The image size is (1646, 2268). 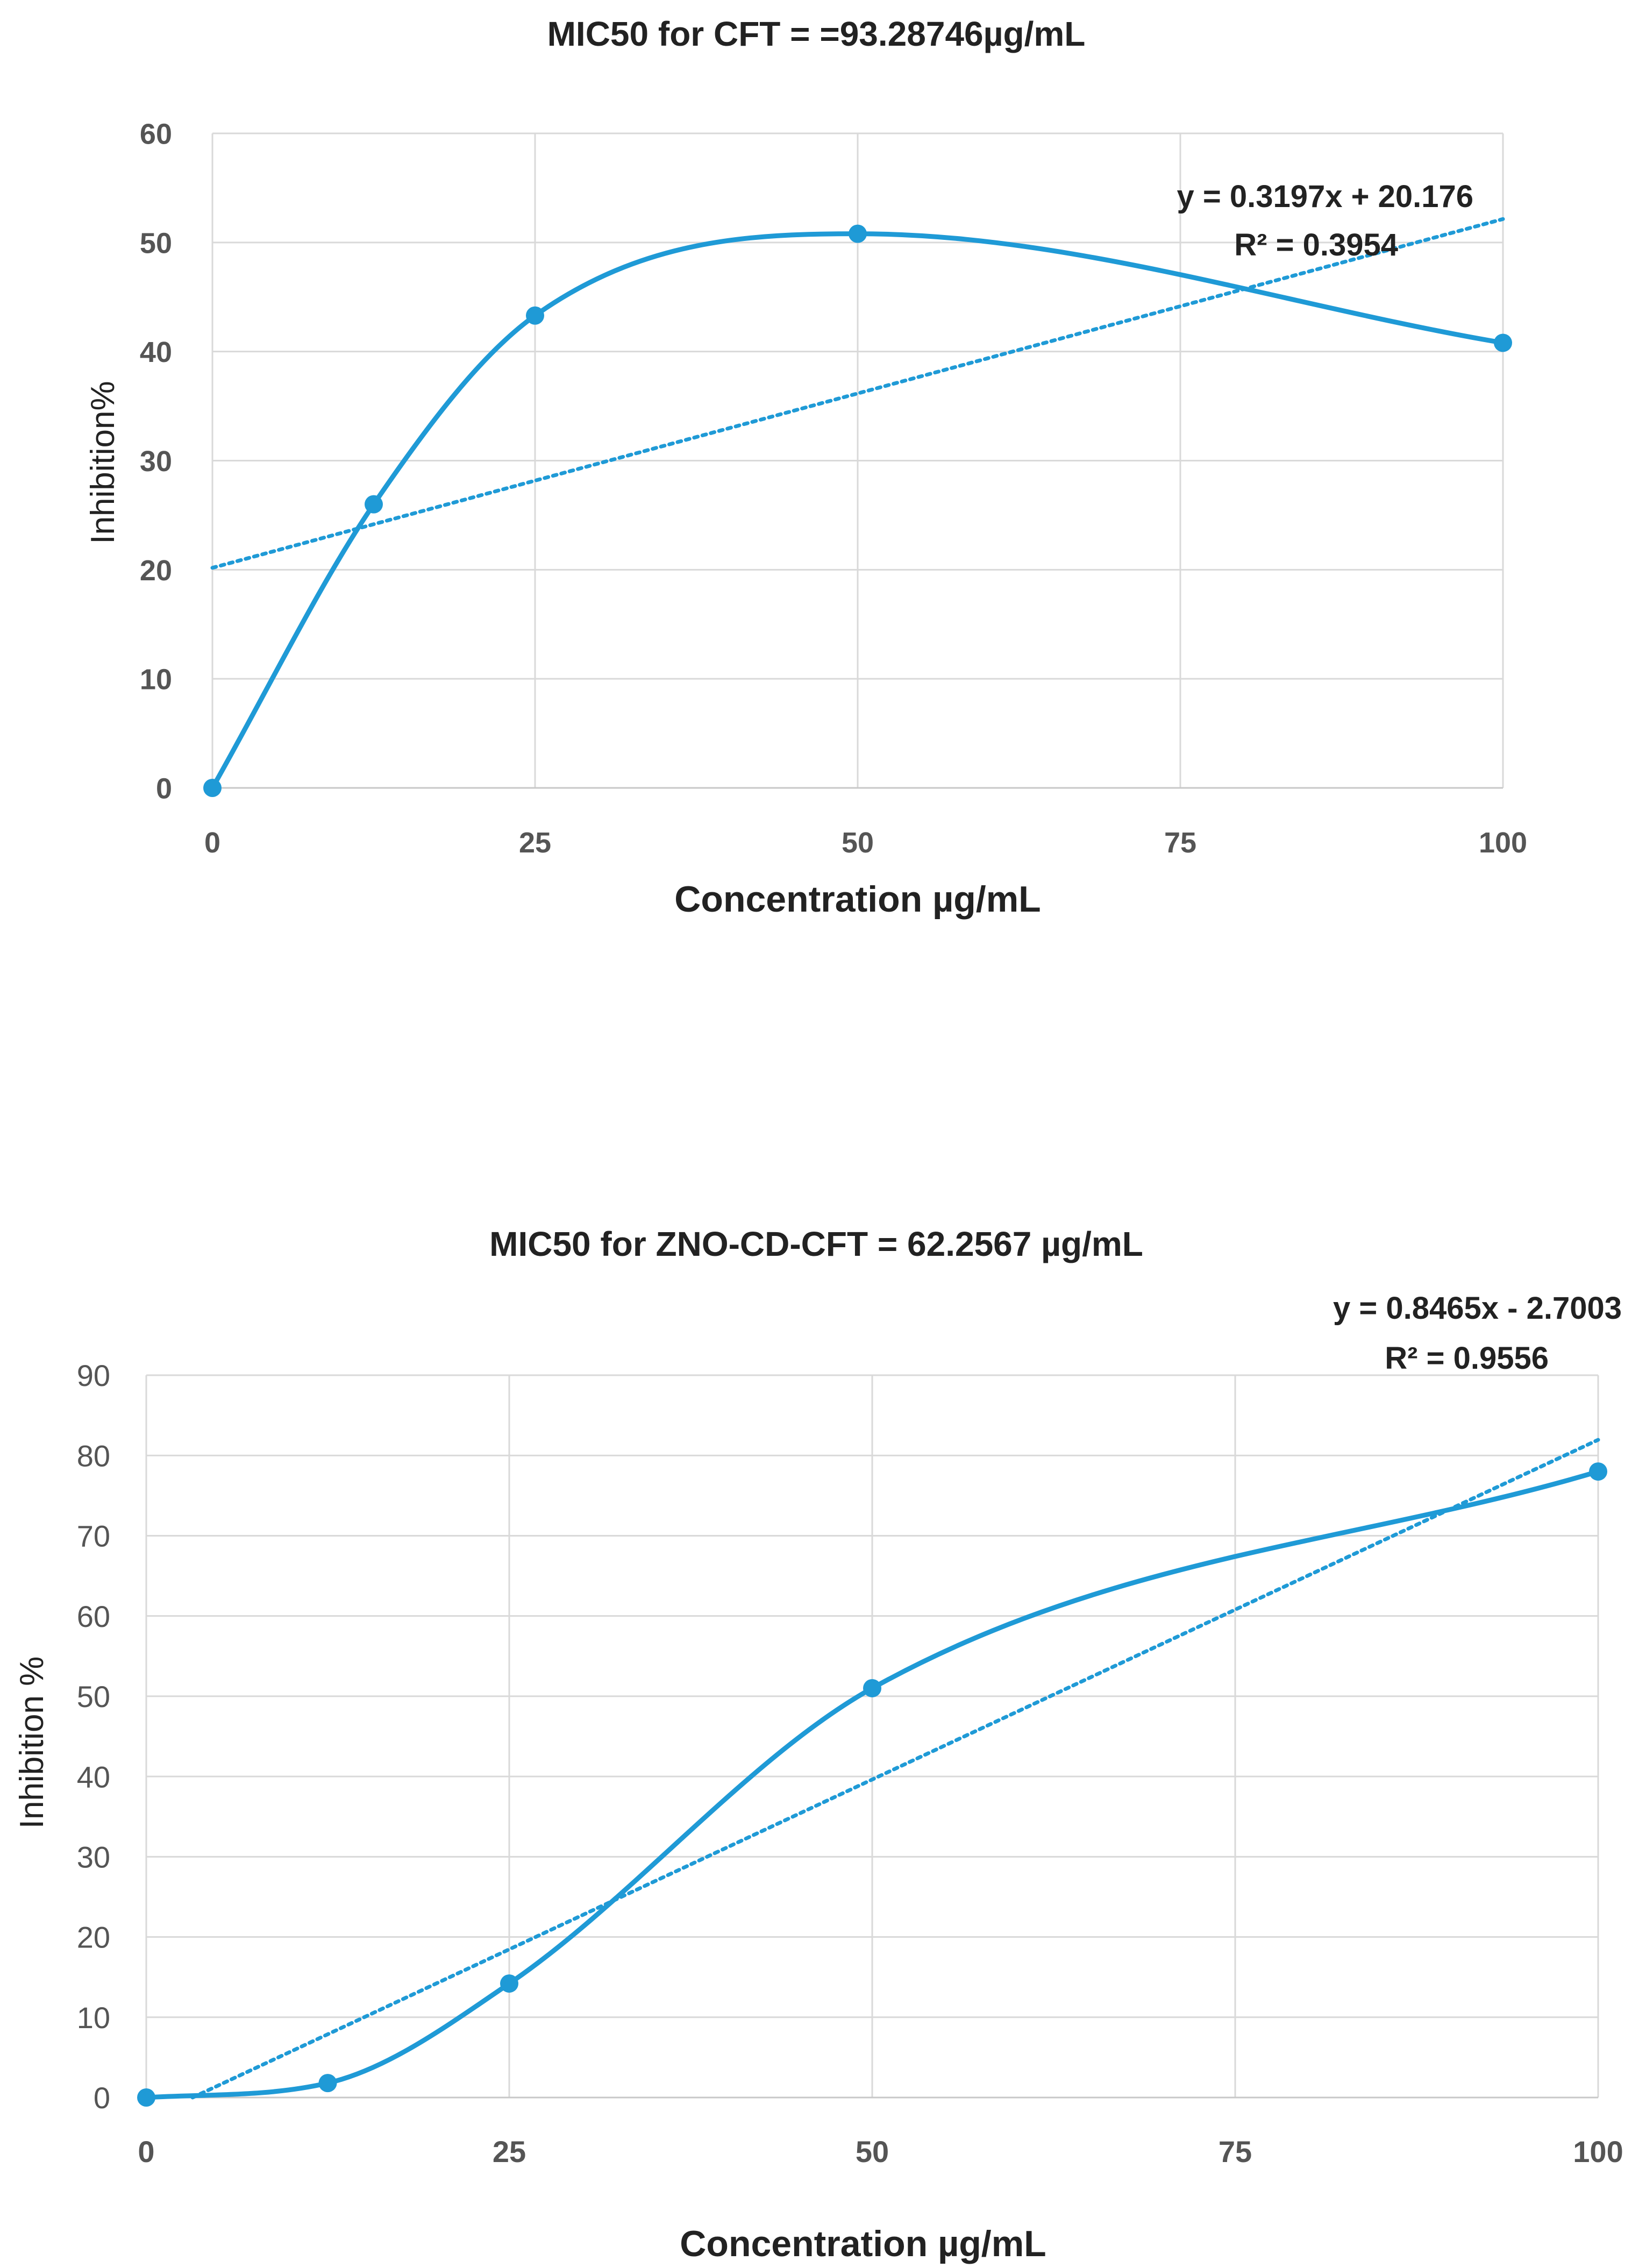 What do you see at coordinates (32, 1742) in the screenshot?
I see `y-axis-label: Inhibition %` at bounding box center [32, 1742].